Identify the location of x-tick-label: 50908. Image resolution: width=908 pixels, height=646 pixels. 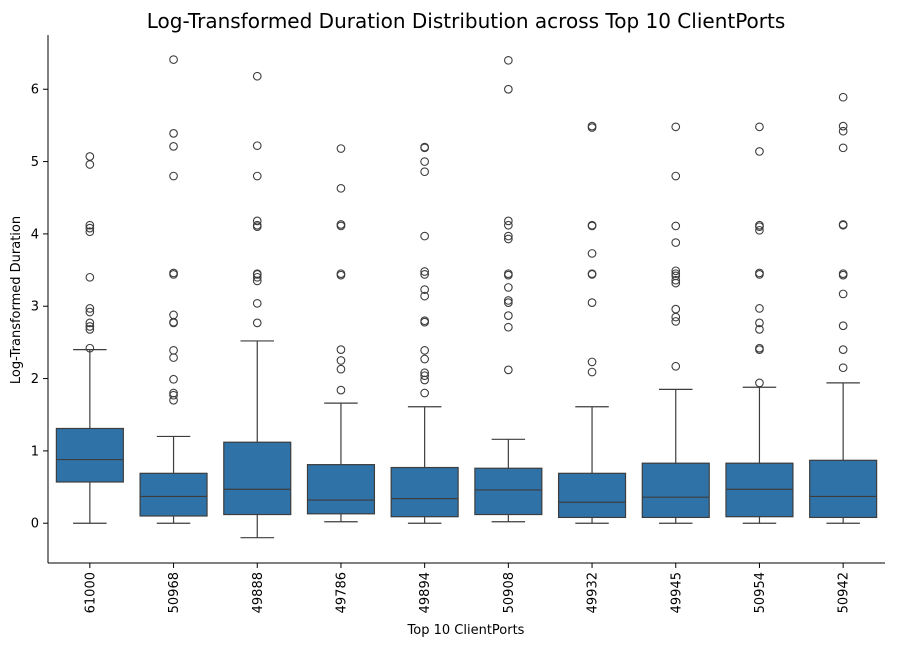
(509, 592).